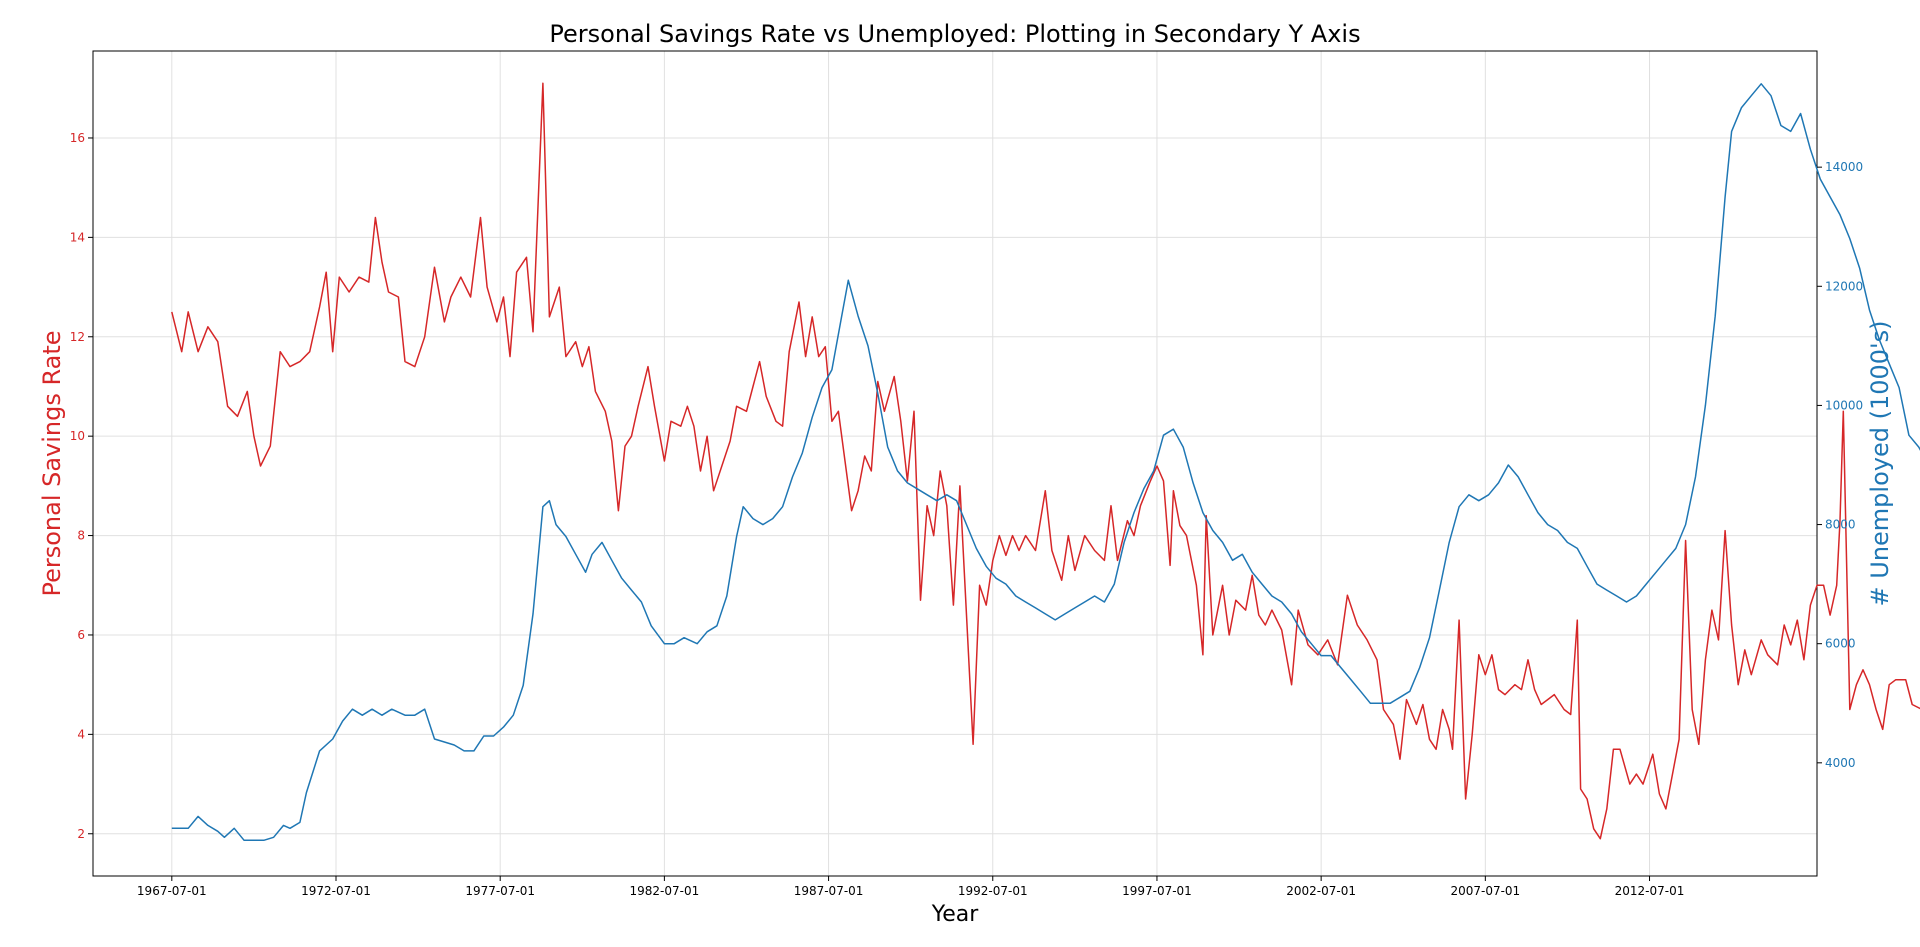 This screenshot has width=1920, height=947. Describe the element at coordinates (1844, 286) in the screenshot. I see `y-right-tick-label: 12000` at that location.